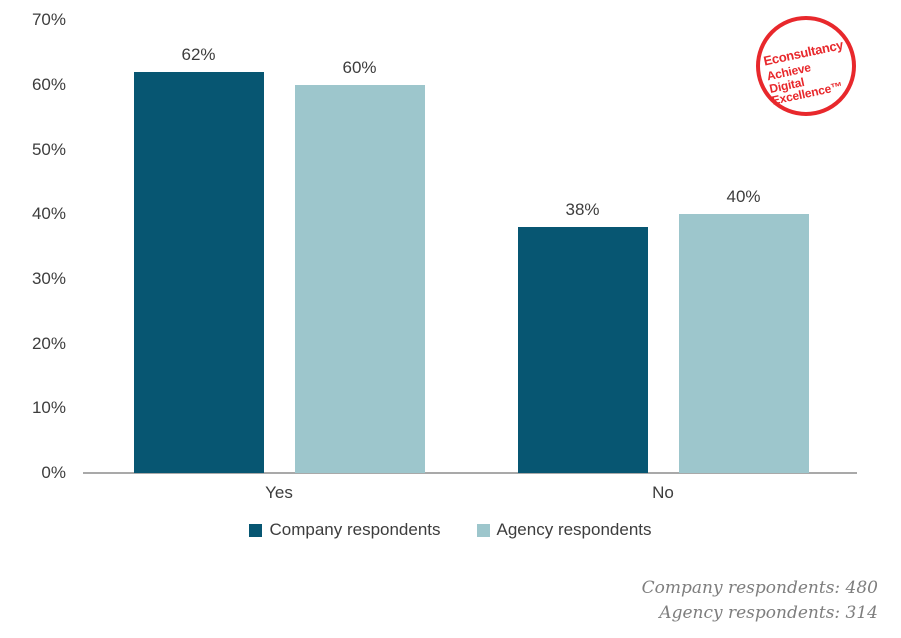 This screenshot has width=901, height=638. Describe the element at coordinates (359, 278) in the screenshot. I see `bar-yes-agency-respondents` at that location.